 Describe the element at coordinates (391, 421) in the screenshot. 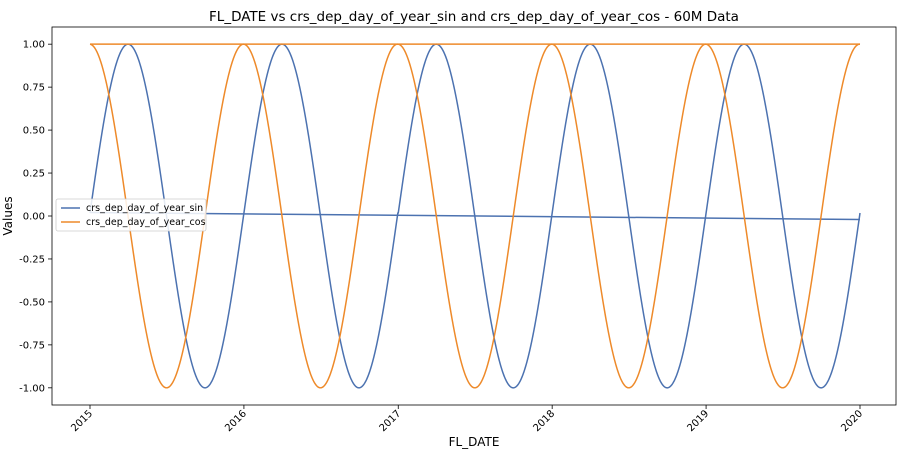

I see `x-tick-label: 2017` at that location.